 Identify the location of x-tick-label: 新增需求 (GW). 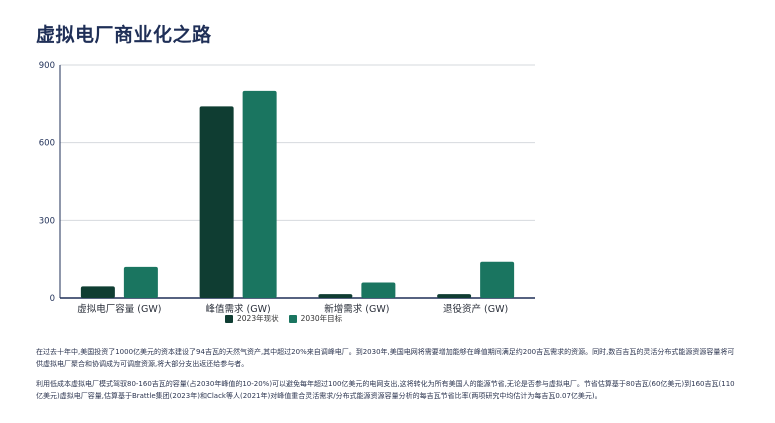
(356, 309).